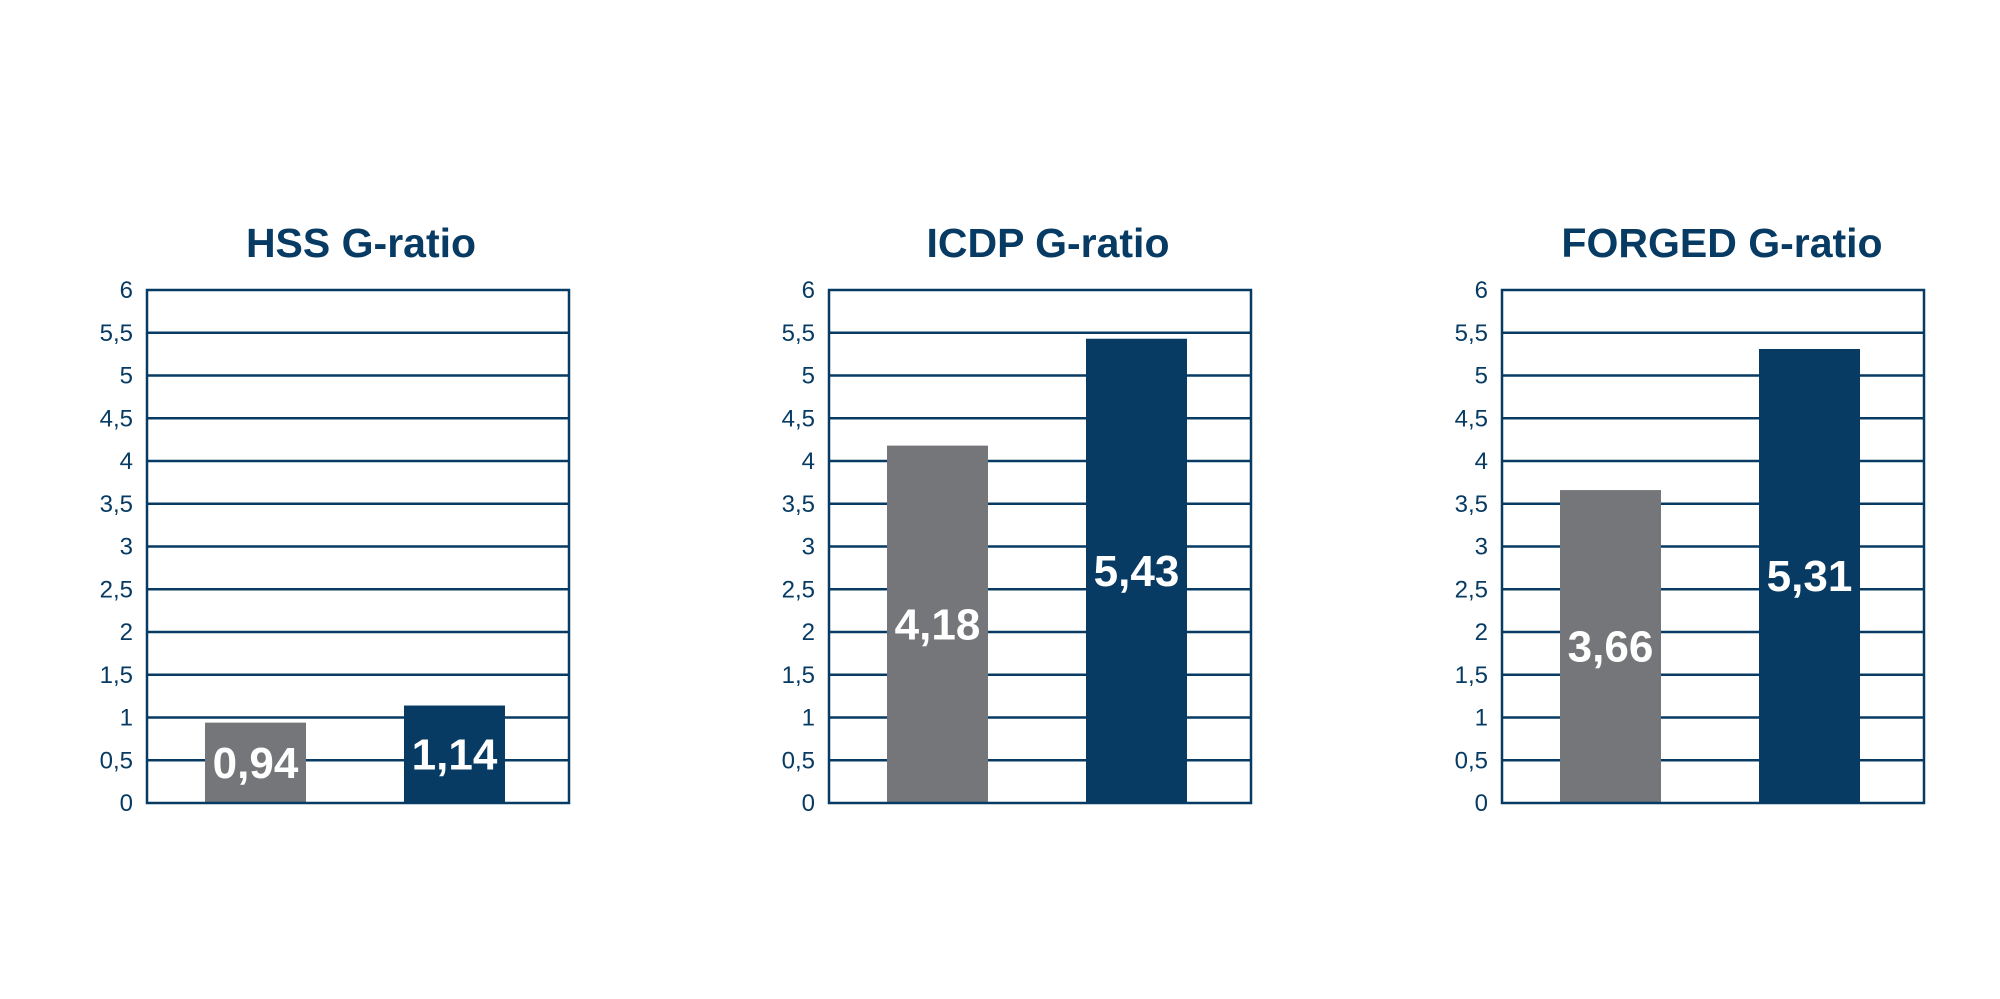  Describe the element at coordinates (1048, 243) in the screenshot. I see `chart-title: ICDP G-ratio` at that location.